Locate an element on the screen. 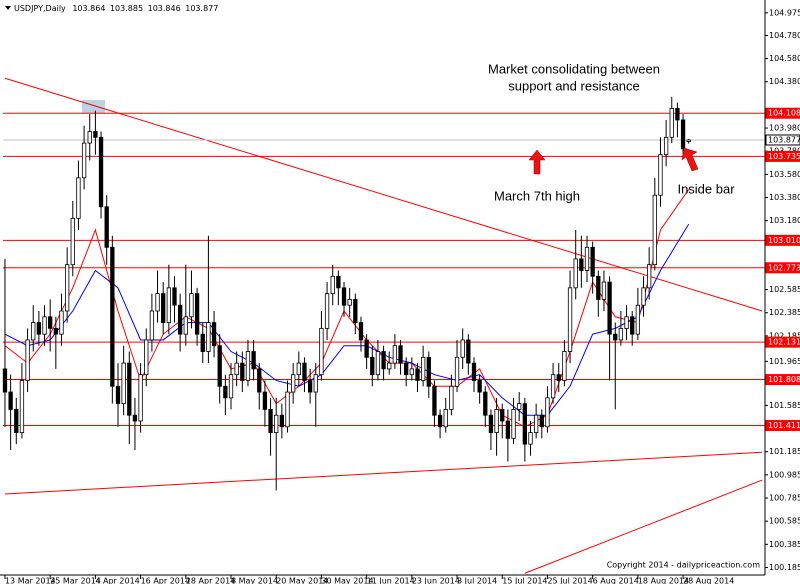 The height and width of the screenshot is (584, 800). arrow is located at coordinates (537, 162).